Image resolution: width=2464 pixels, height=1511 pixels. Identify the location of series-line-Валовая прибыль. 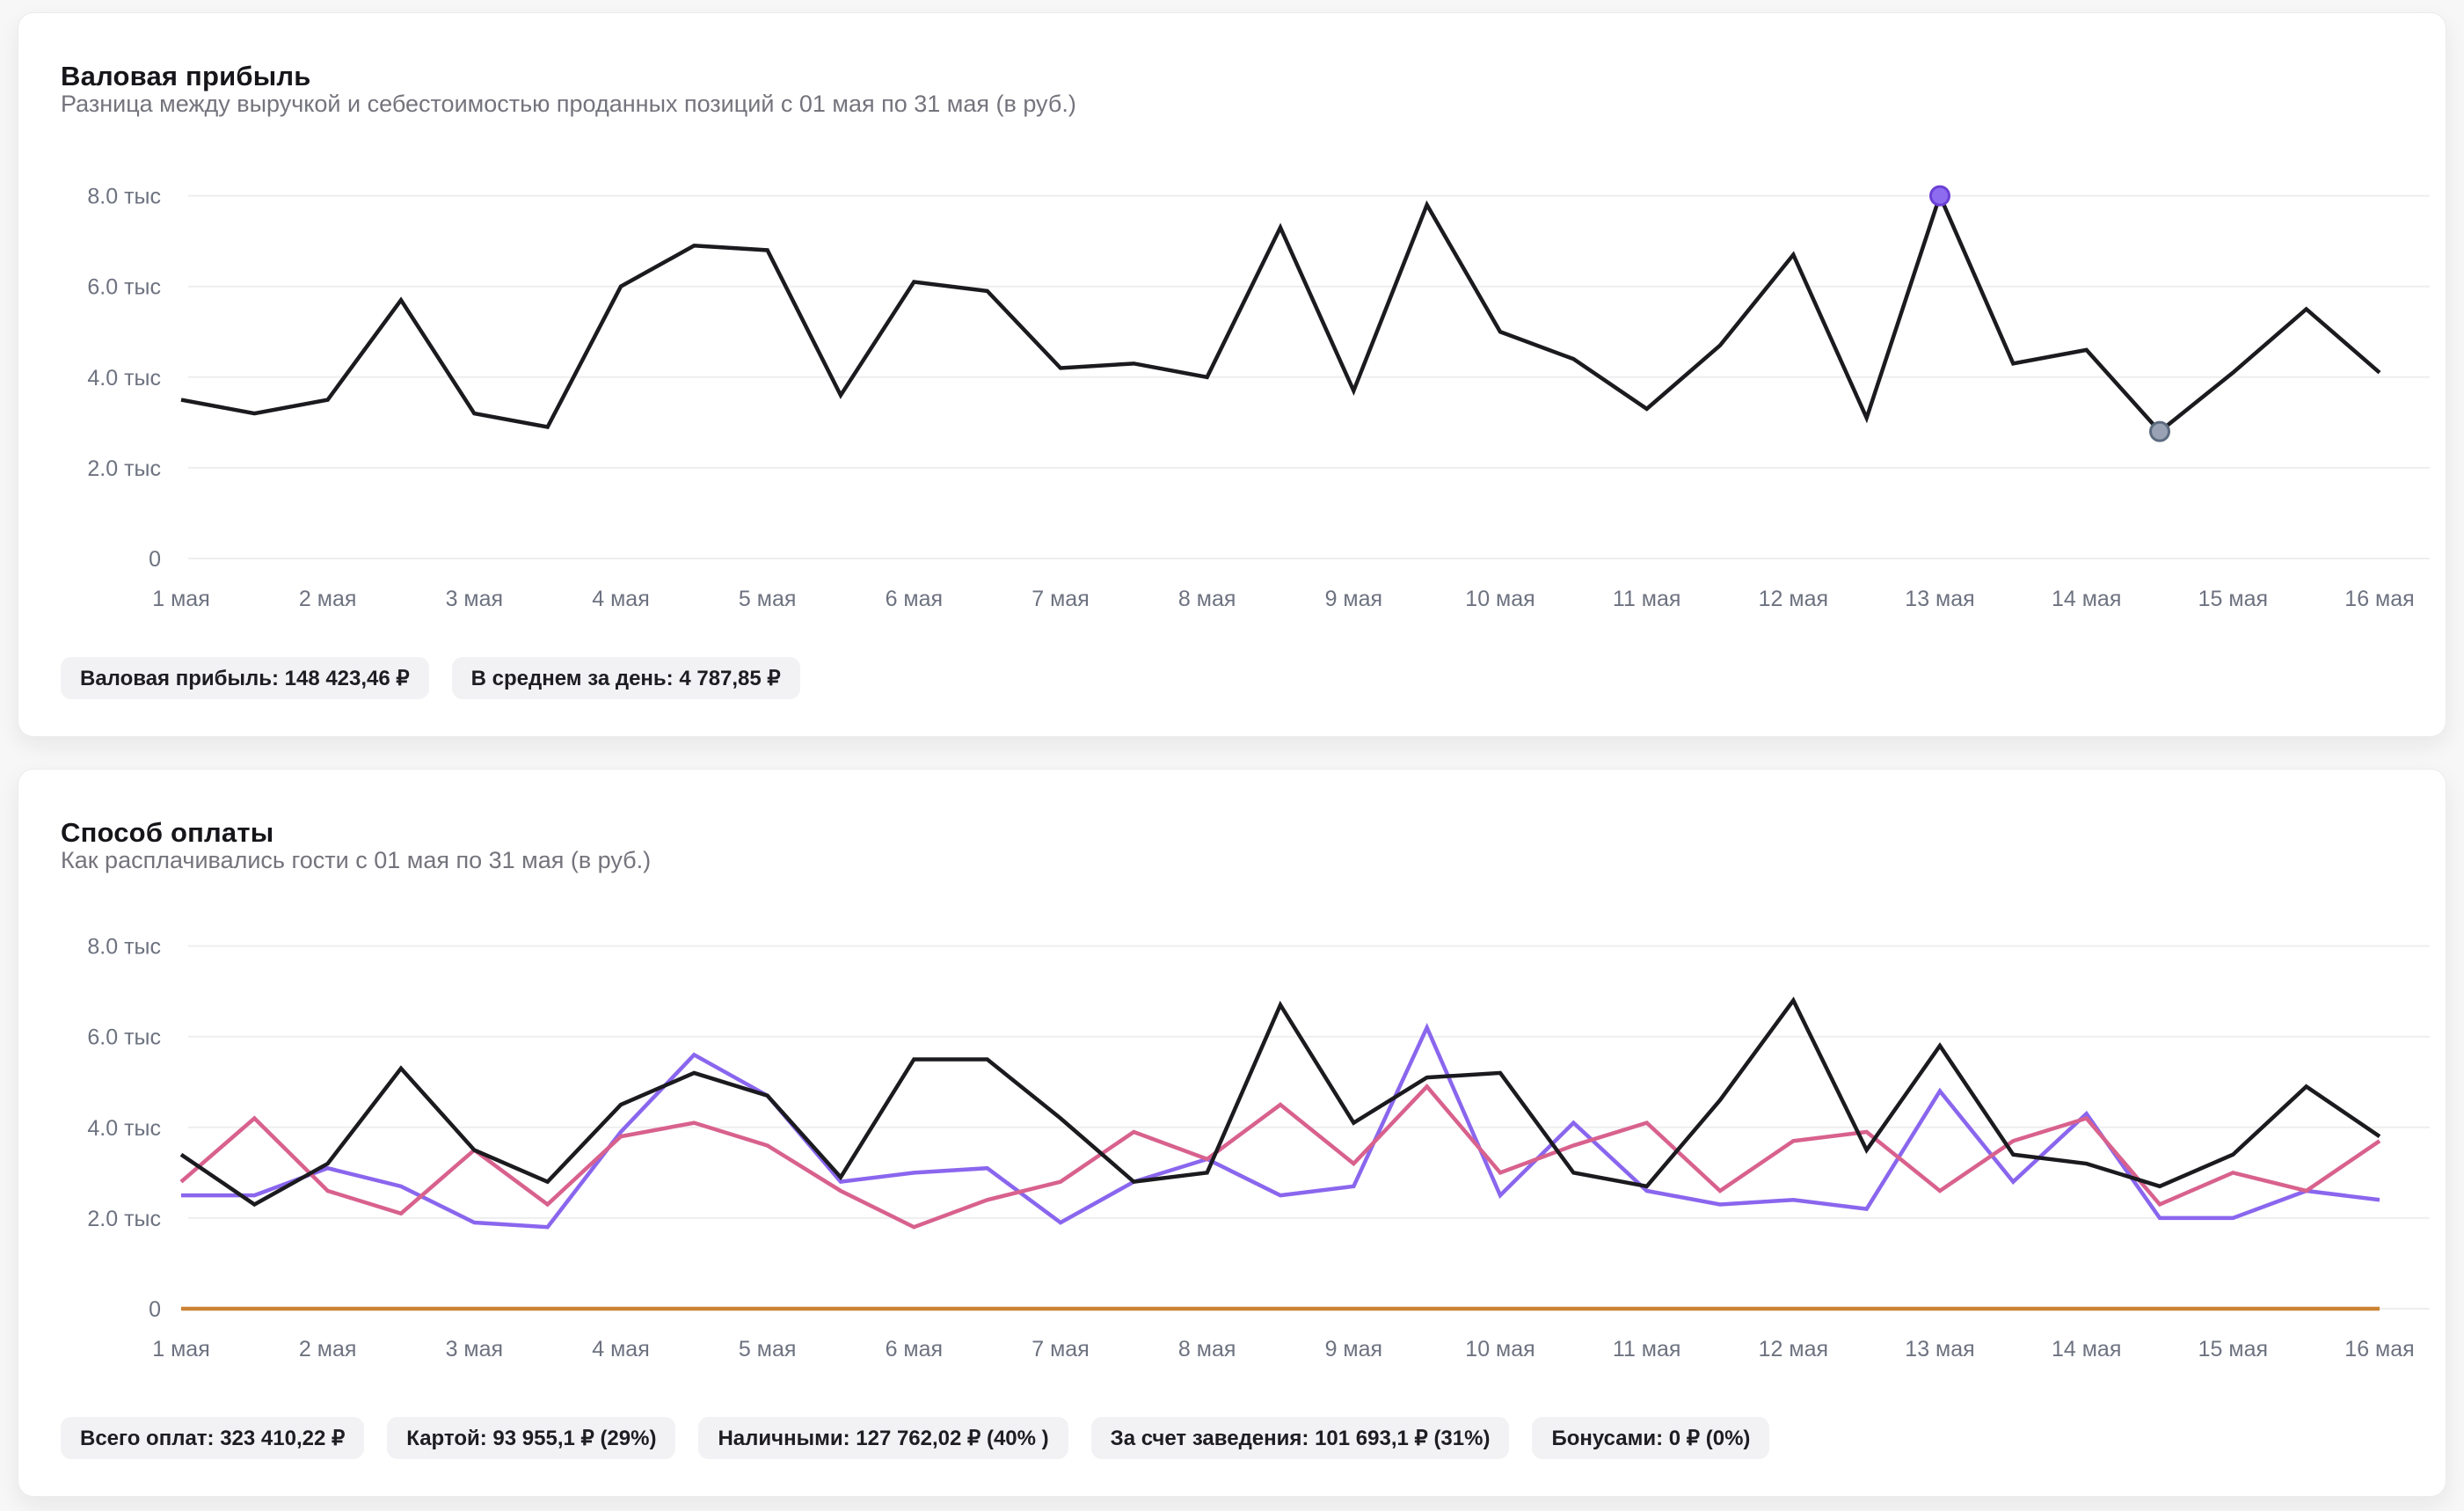
(1281, 312).